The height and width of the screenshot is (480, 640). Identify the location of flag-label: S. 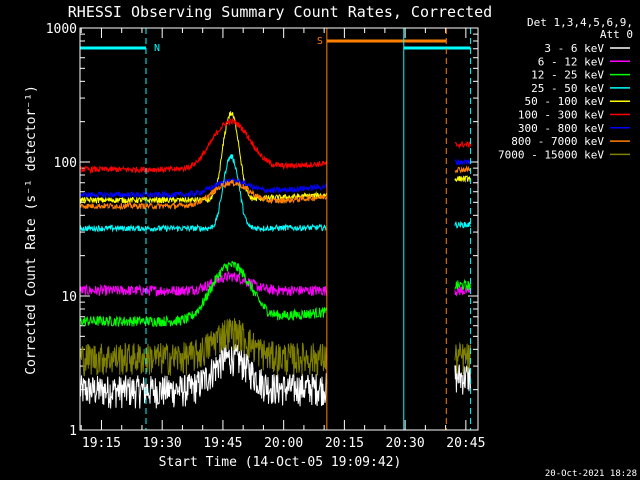
(320, 41).